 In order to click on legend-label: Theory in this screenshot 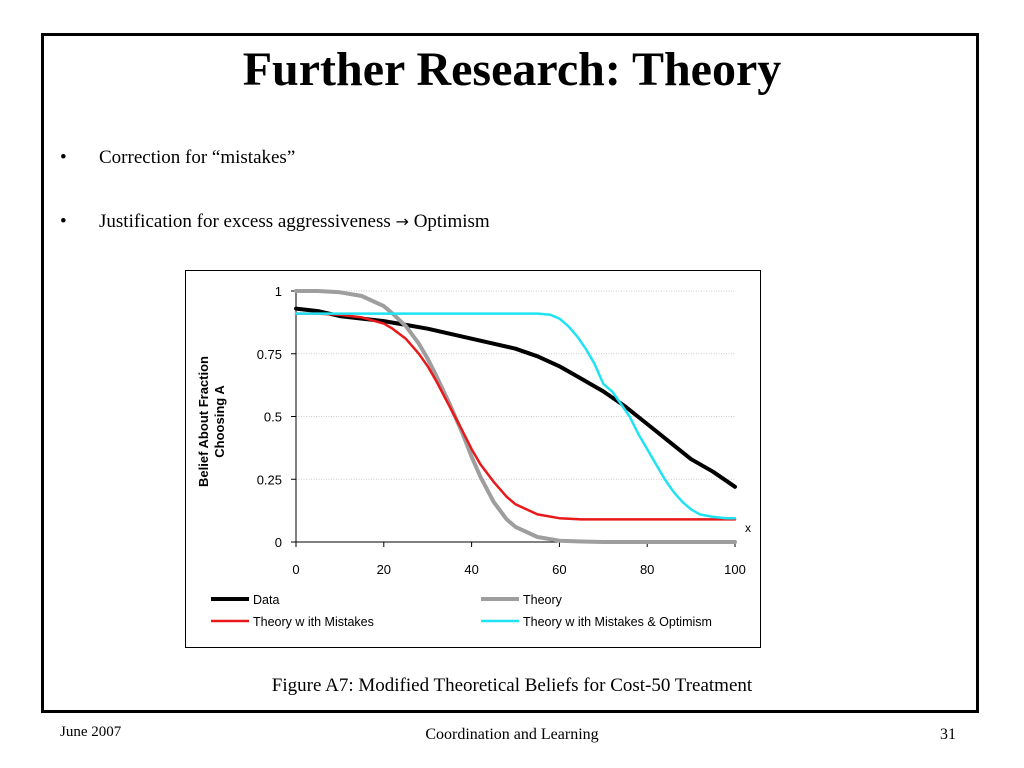, I will do `click(543, 600)`.